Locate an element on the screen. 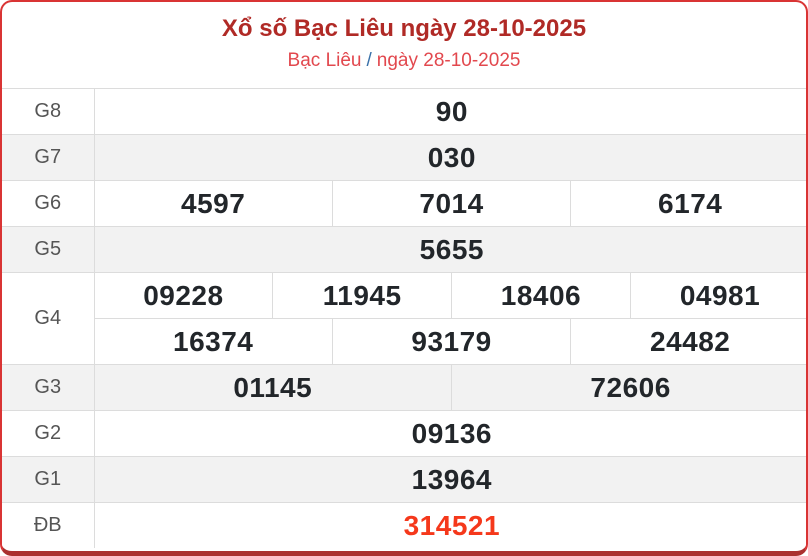 This screenshot has width=808, height=556. table-row-g4-line2: 16374 93179 24482 is located at coordinates (404, 341).